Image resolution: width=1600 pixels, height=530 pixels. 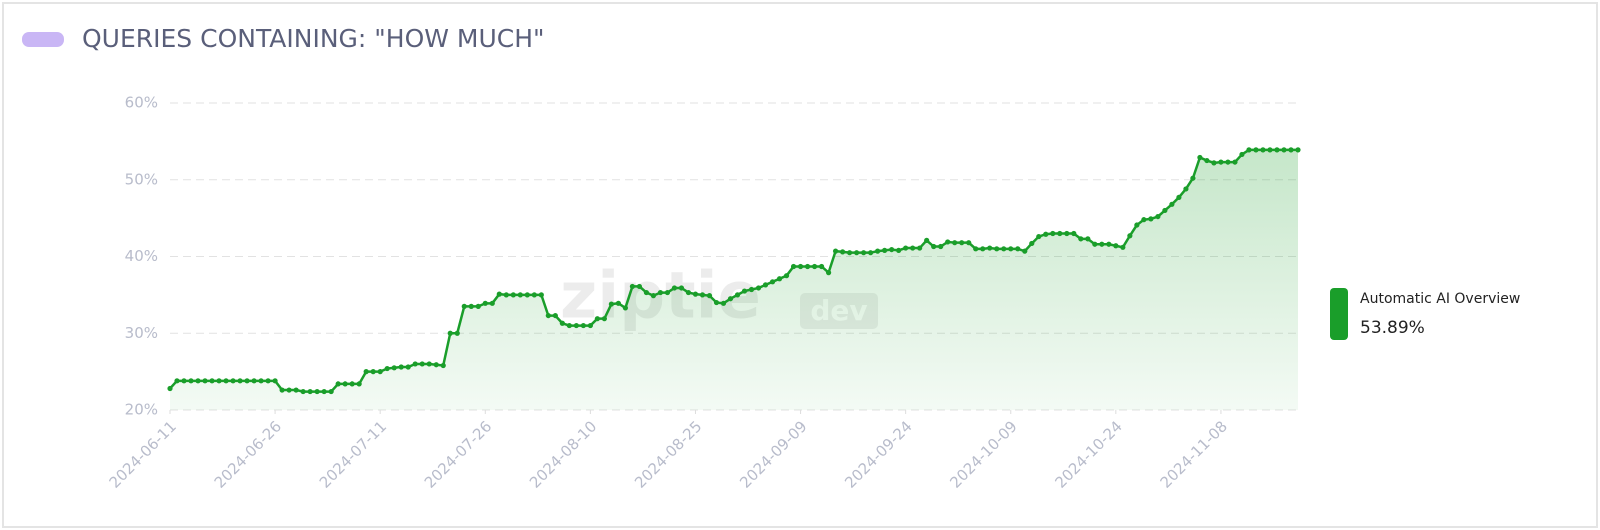 What do you see at coordinates (141, 256) in the screenshot?
I see `y-tick-label: 40%` at bounding box center [141, 256].